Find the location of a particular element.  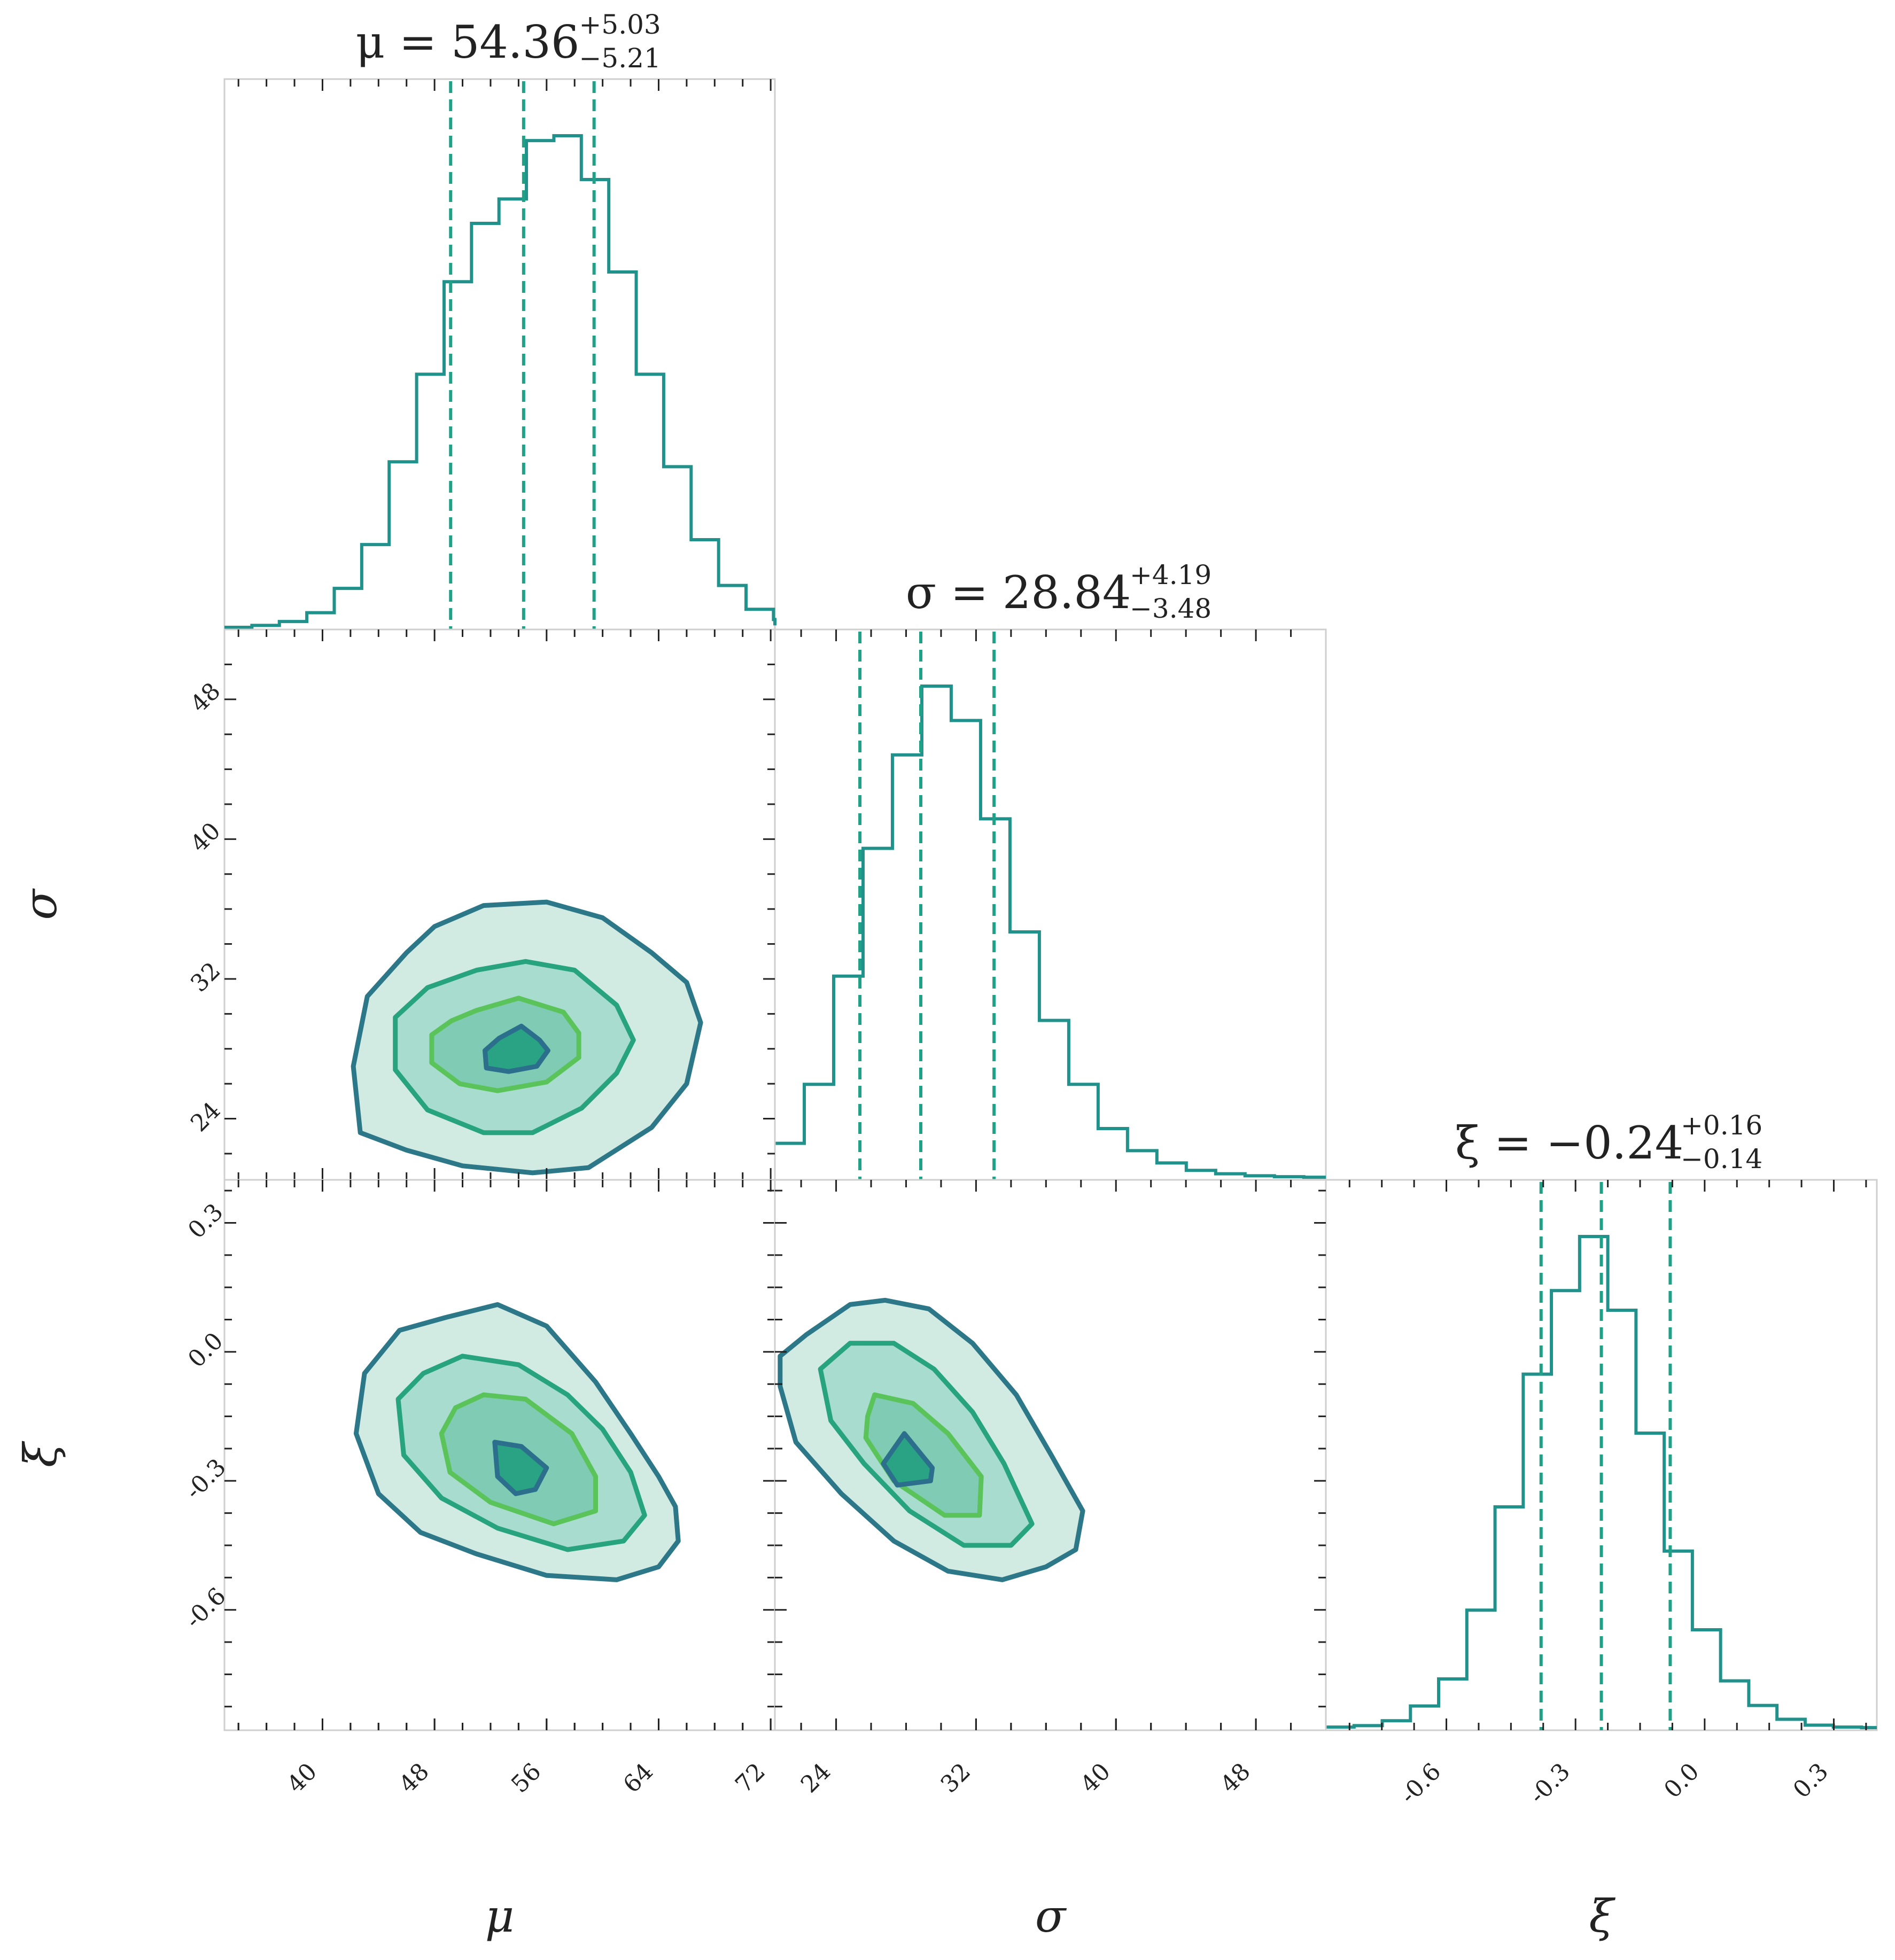

y-axis-label-xi: ξ is located at coordinates (40, 1454).